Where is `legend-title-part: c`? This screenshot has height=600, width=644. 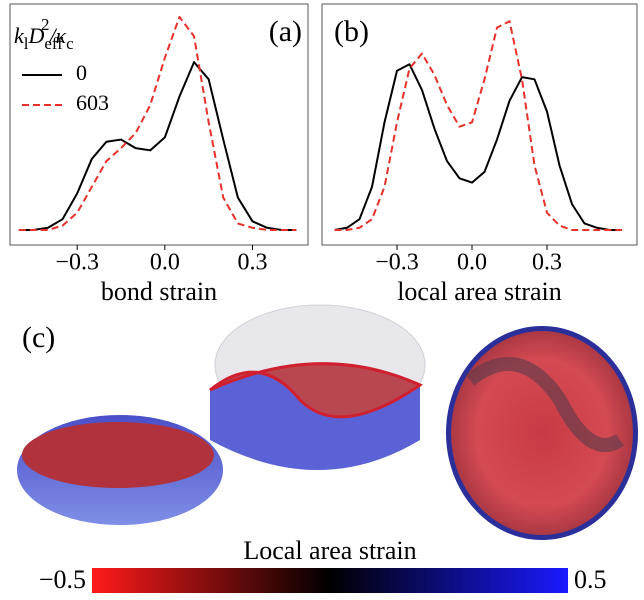
legend-title-part: c is located at coordinates (70, 43).